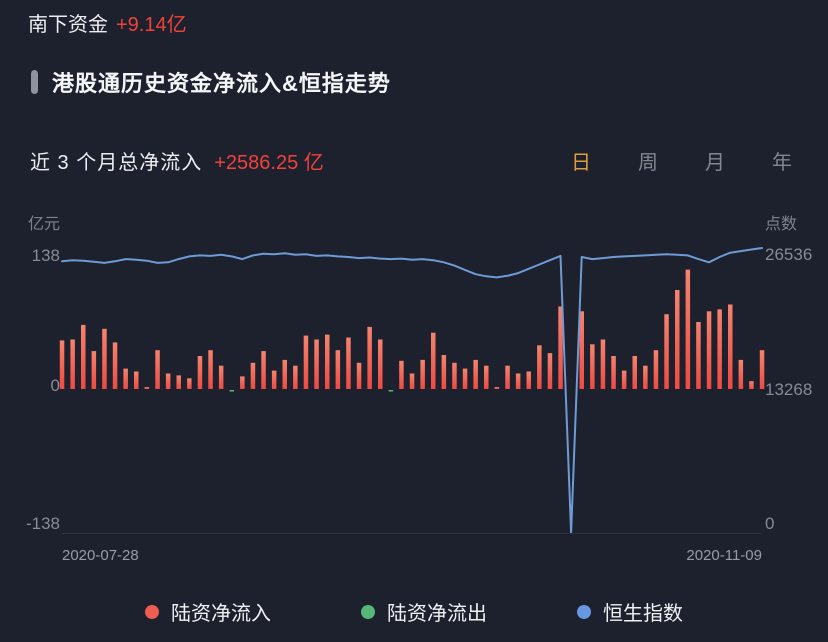  I want to click on legend-outflow-label: 陆资净流出, so click(437, 614).